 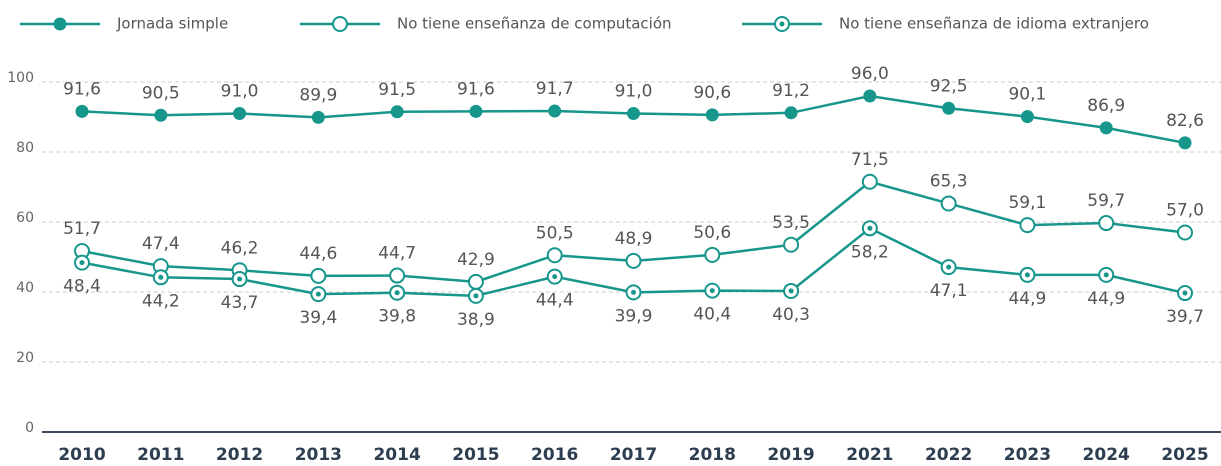 I want to click on data-label: 90,6, so click(x=712, y=93).